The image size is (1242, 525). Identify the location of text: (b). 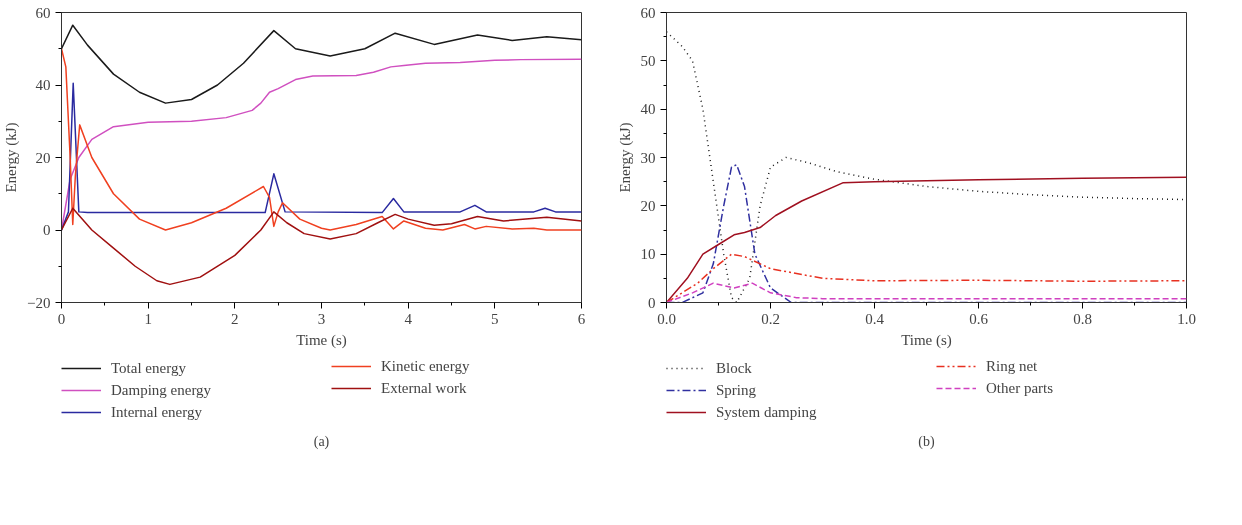
(926, 441).